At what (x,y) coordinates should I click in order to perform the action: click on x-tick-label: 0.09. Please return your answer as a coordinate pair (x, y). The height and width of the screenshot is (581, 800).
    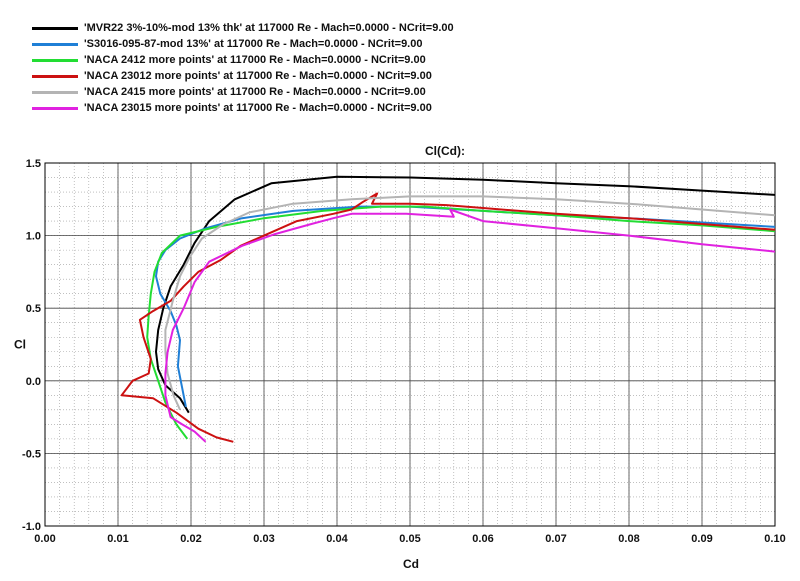
    Looking at the image, I should click on (701, 539).